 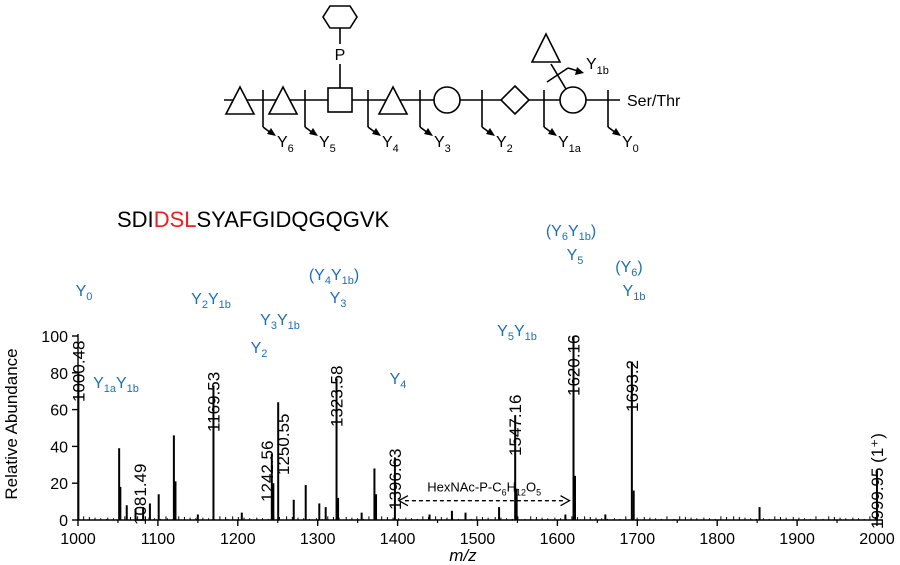 What do you see at coordinates (238, 539) in the screenshot?
I see `x-tick-label: 1200` at bounding box center [238, 539].